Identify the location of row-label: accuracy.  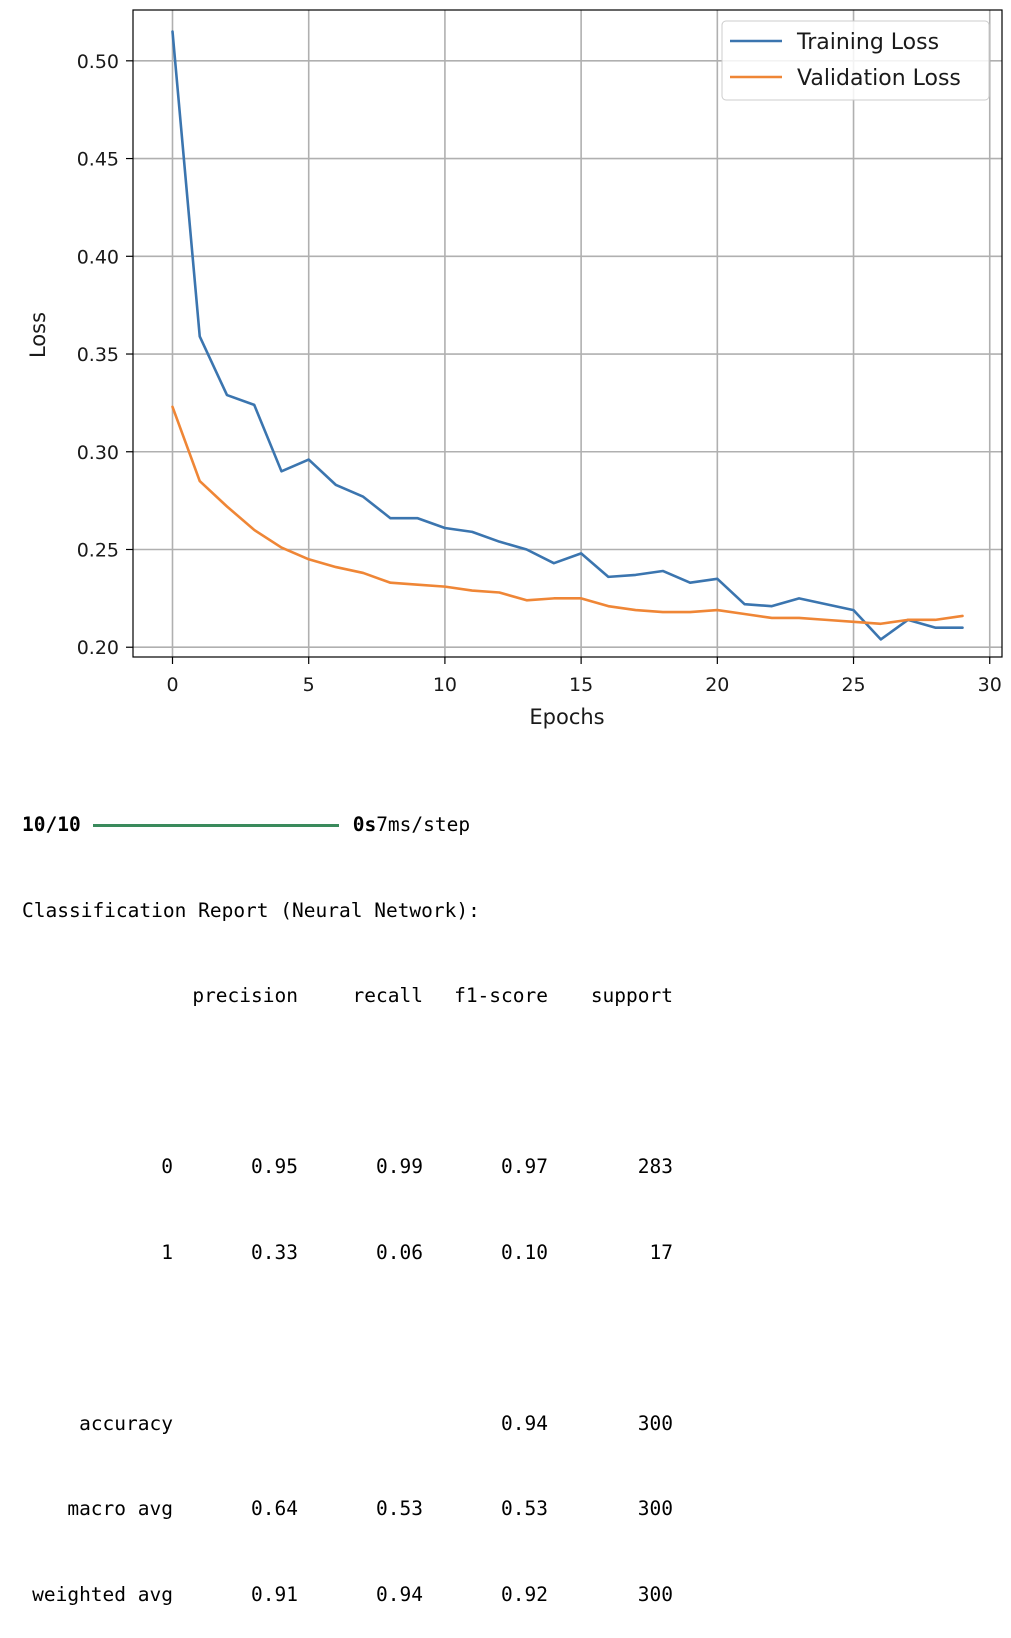
(126, 1423).